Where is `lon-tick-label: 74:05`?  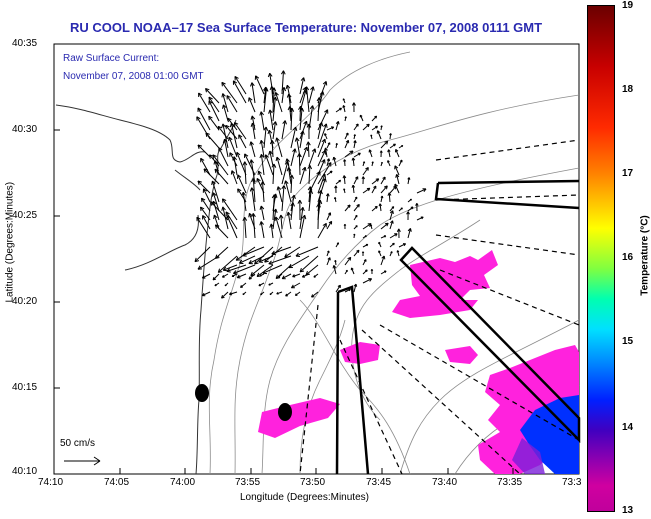
lon-tick-label: 74:05 is located at coordinates (117, 482).